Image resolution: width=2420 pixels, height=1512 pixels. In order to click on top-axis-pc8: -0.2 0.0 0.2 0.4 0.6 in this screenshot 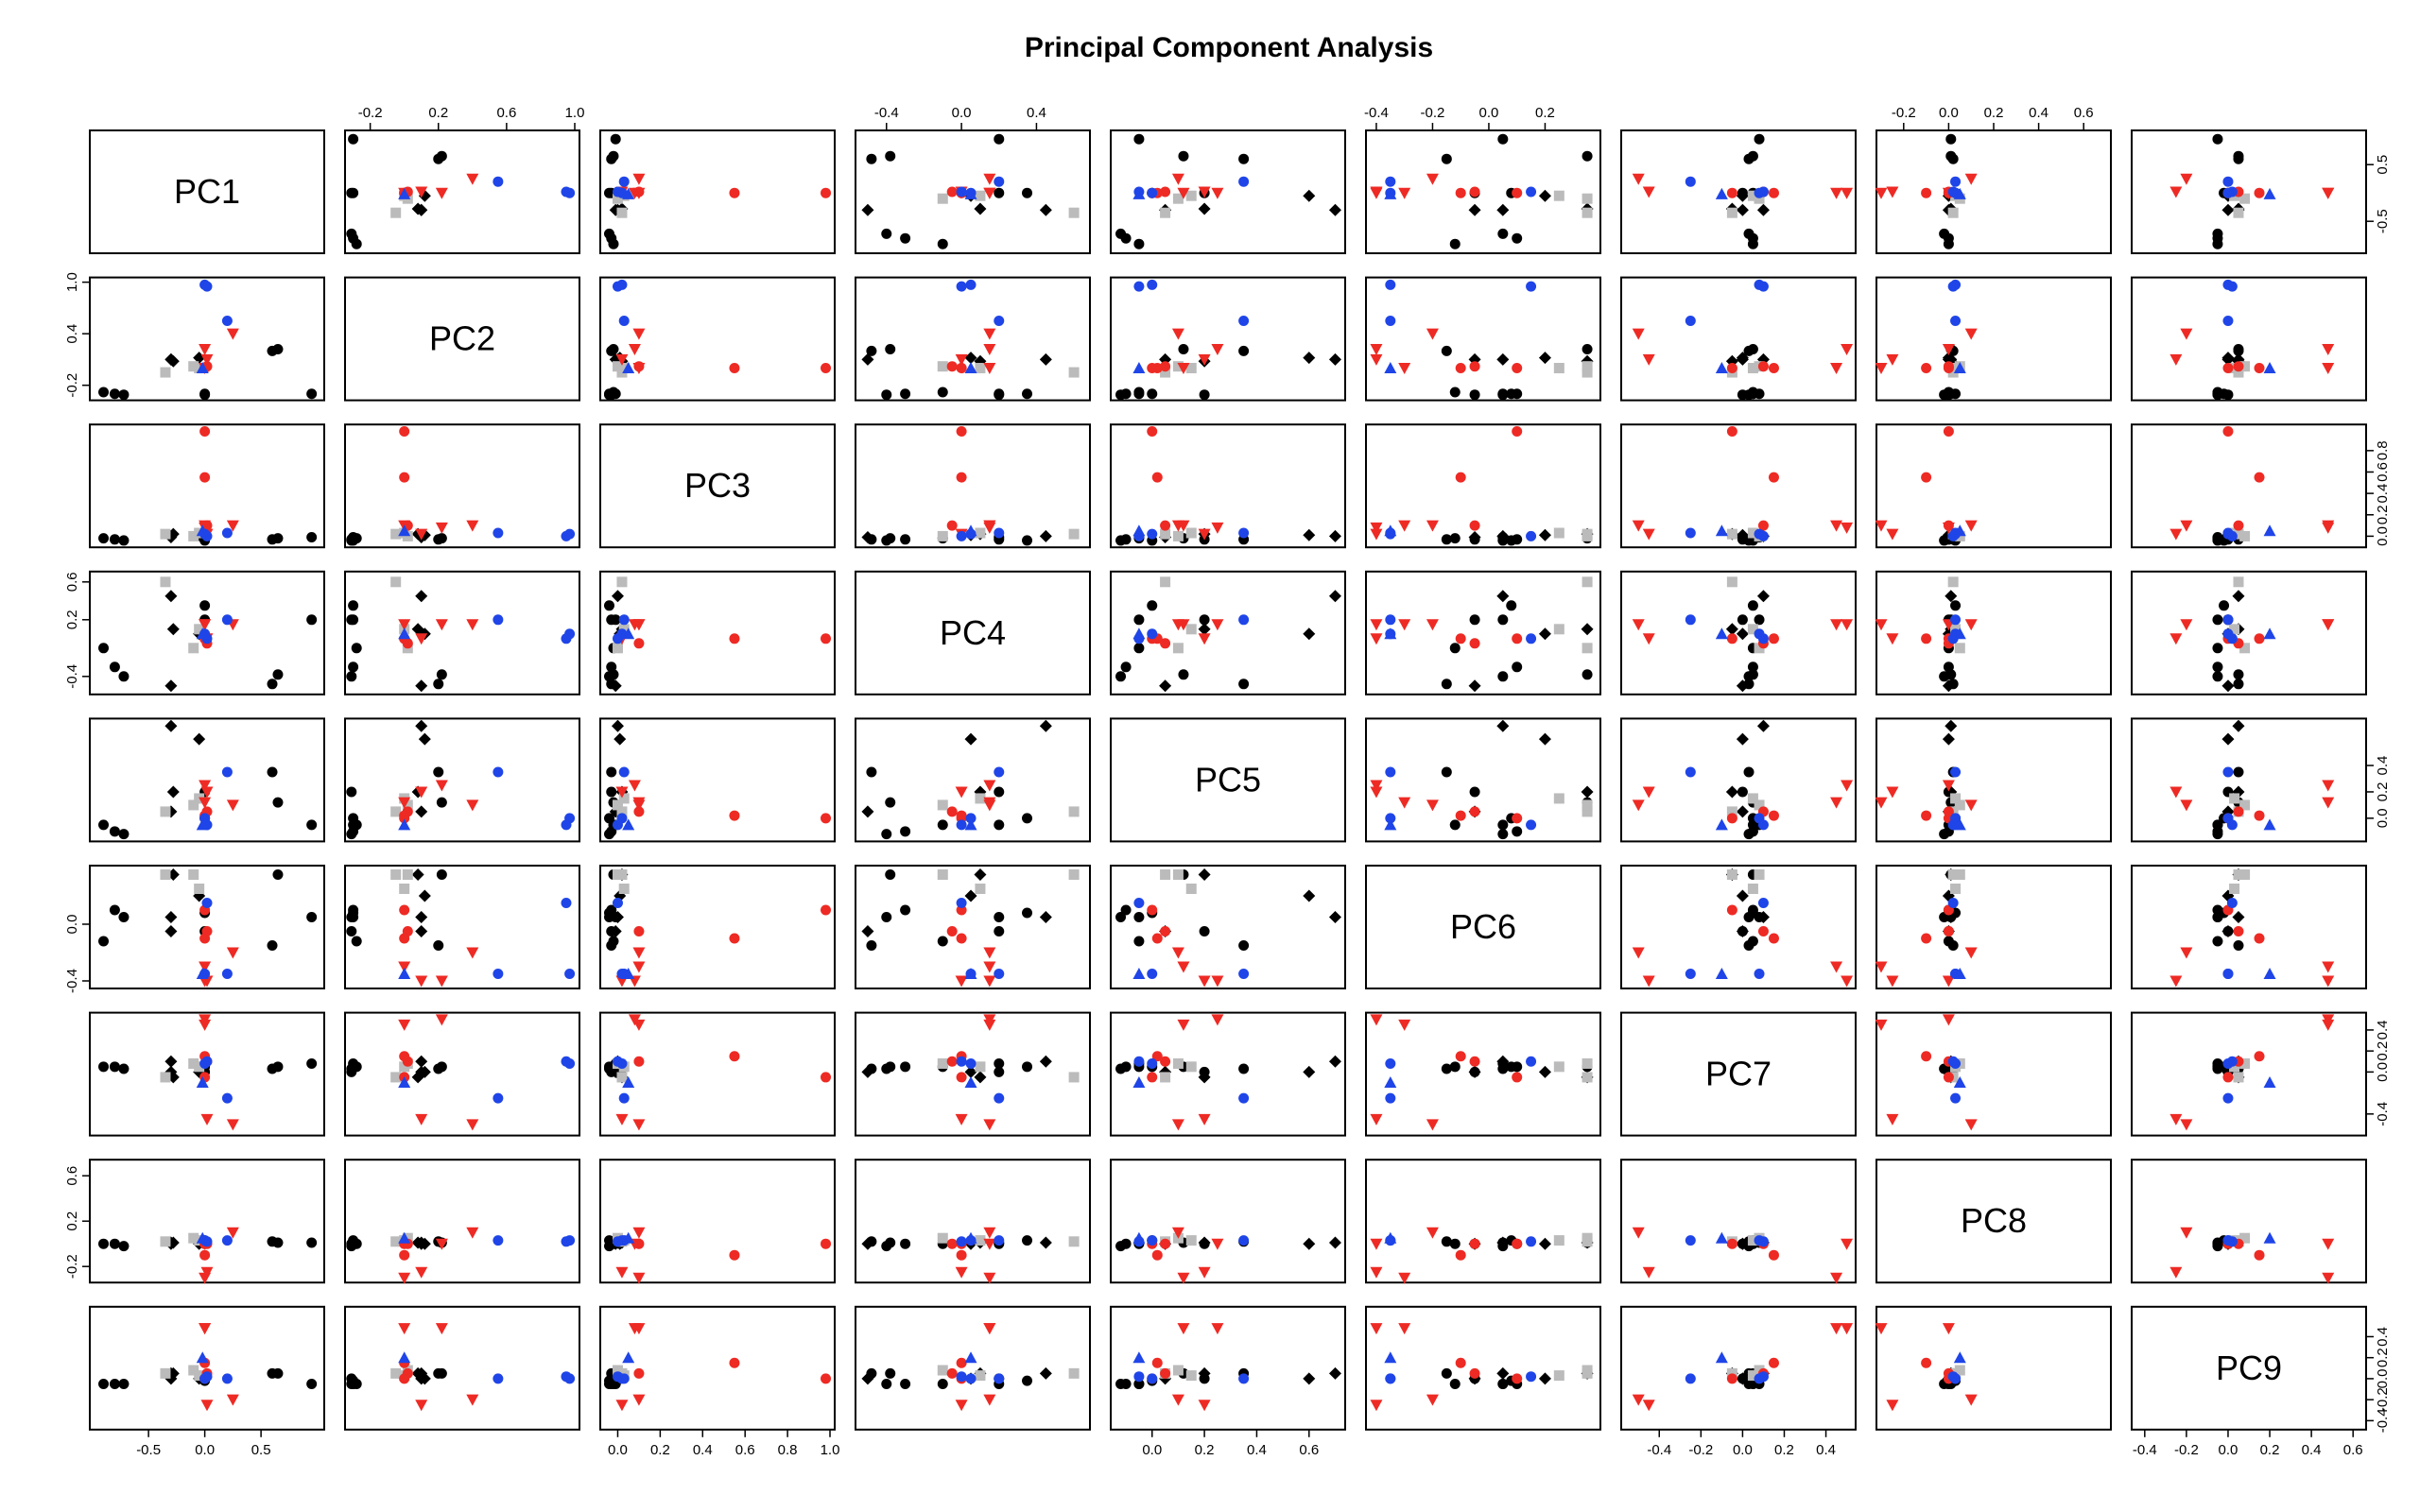, I will do `click(1993, 117)`.